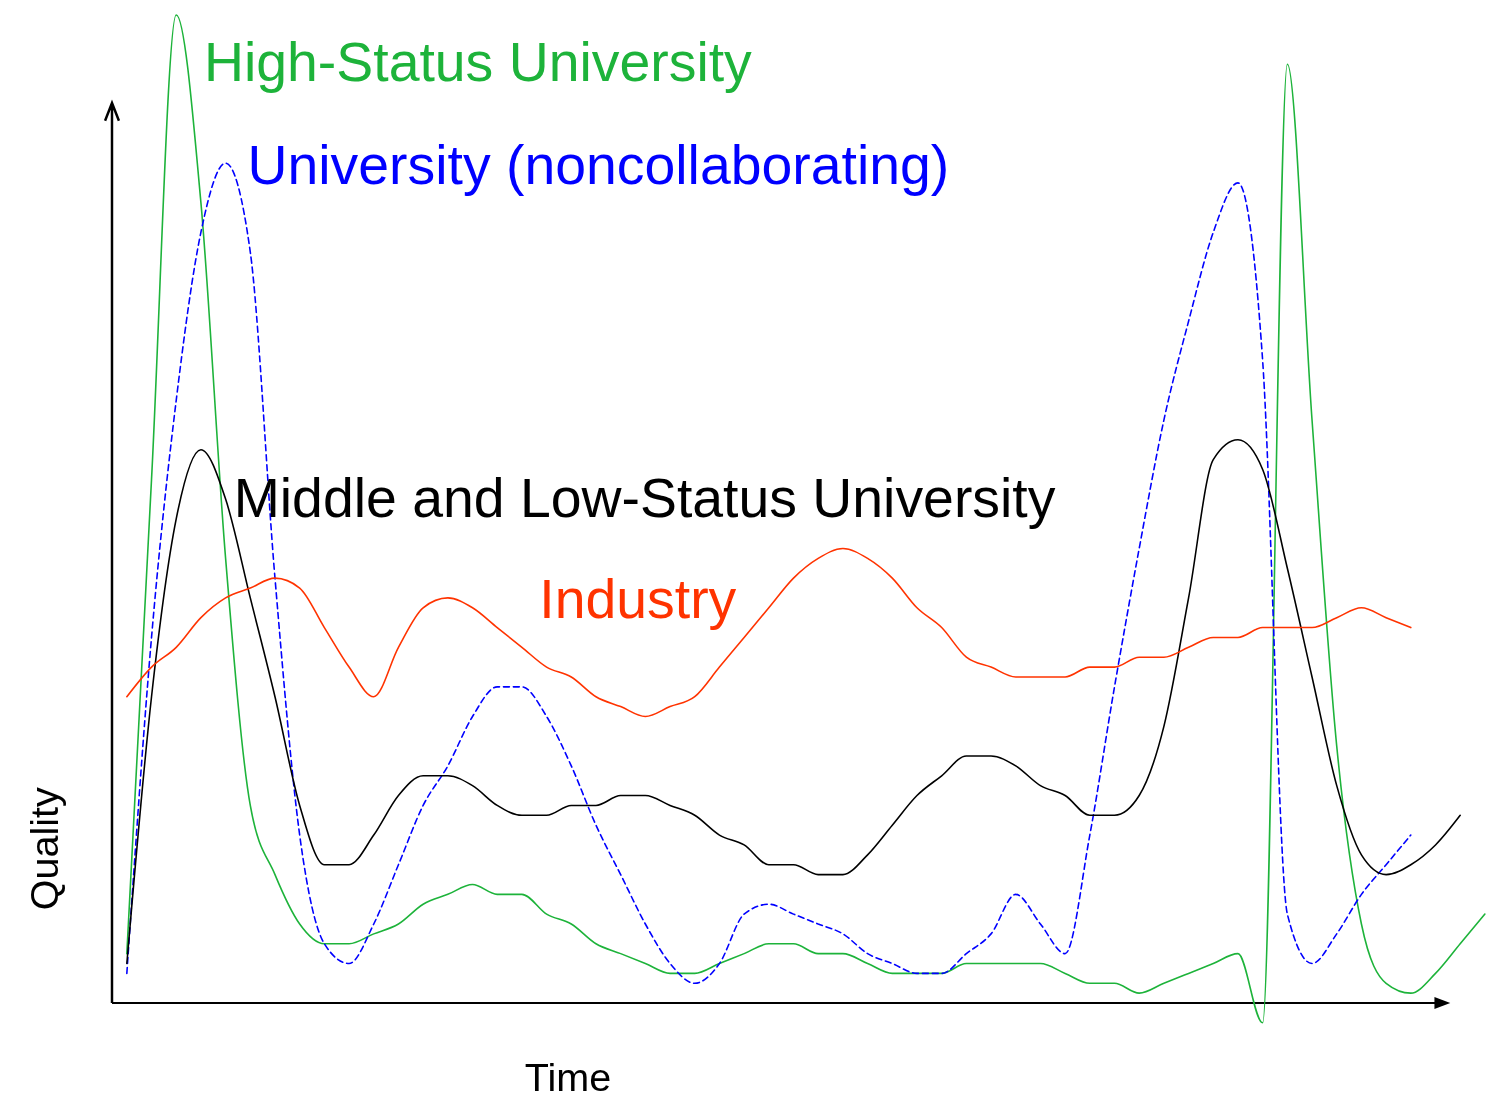 Image resolution: width=1495 pixels, height=1102 pixels. Describe the element at coordinates (478, 62) in the screenshot. I see `series-label: High-Status University` at that location.